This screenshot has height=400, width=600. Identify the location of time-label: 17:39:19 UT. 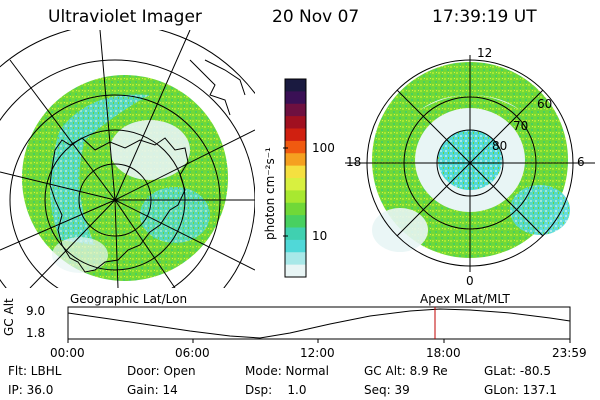
(484, 17).